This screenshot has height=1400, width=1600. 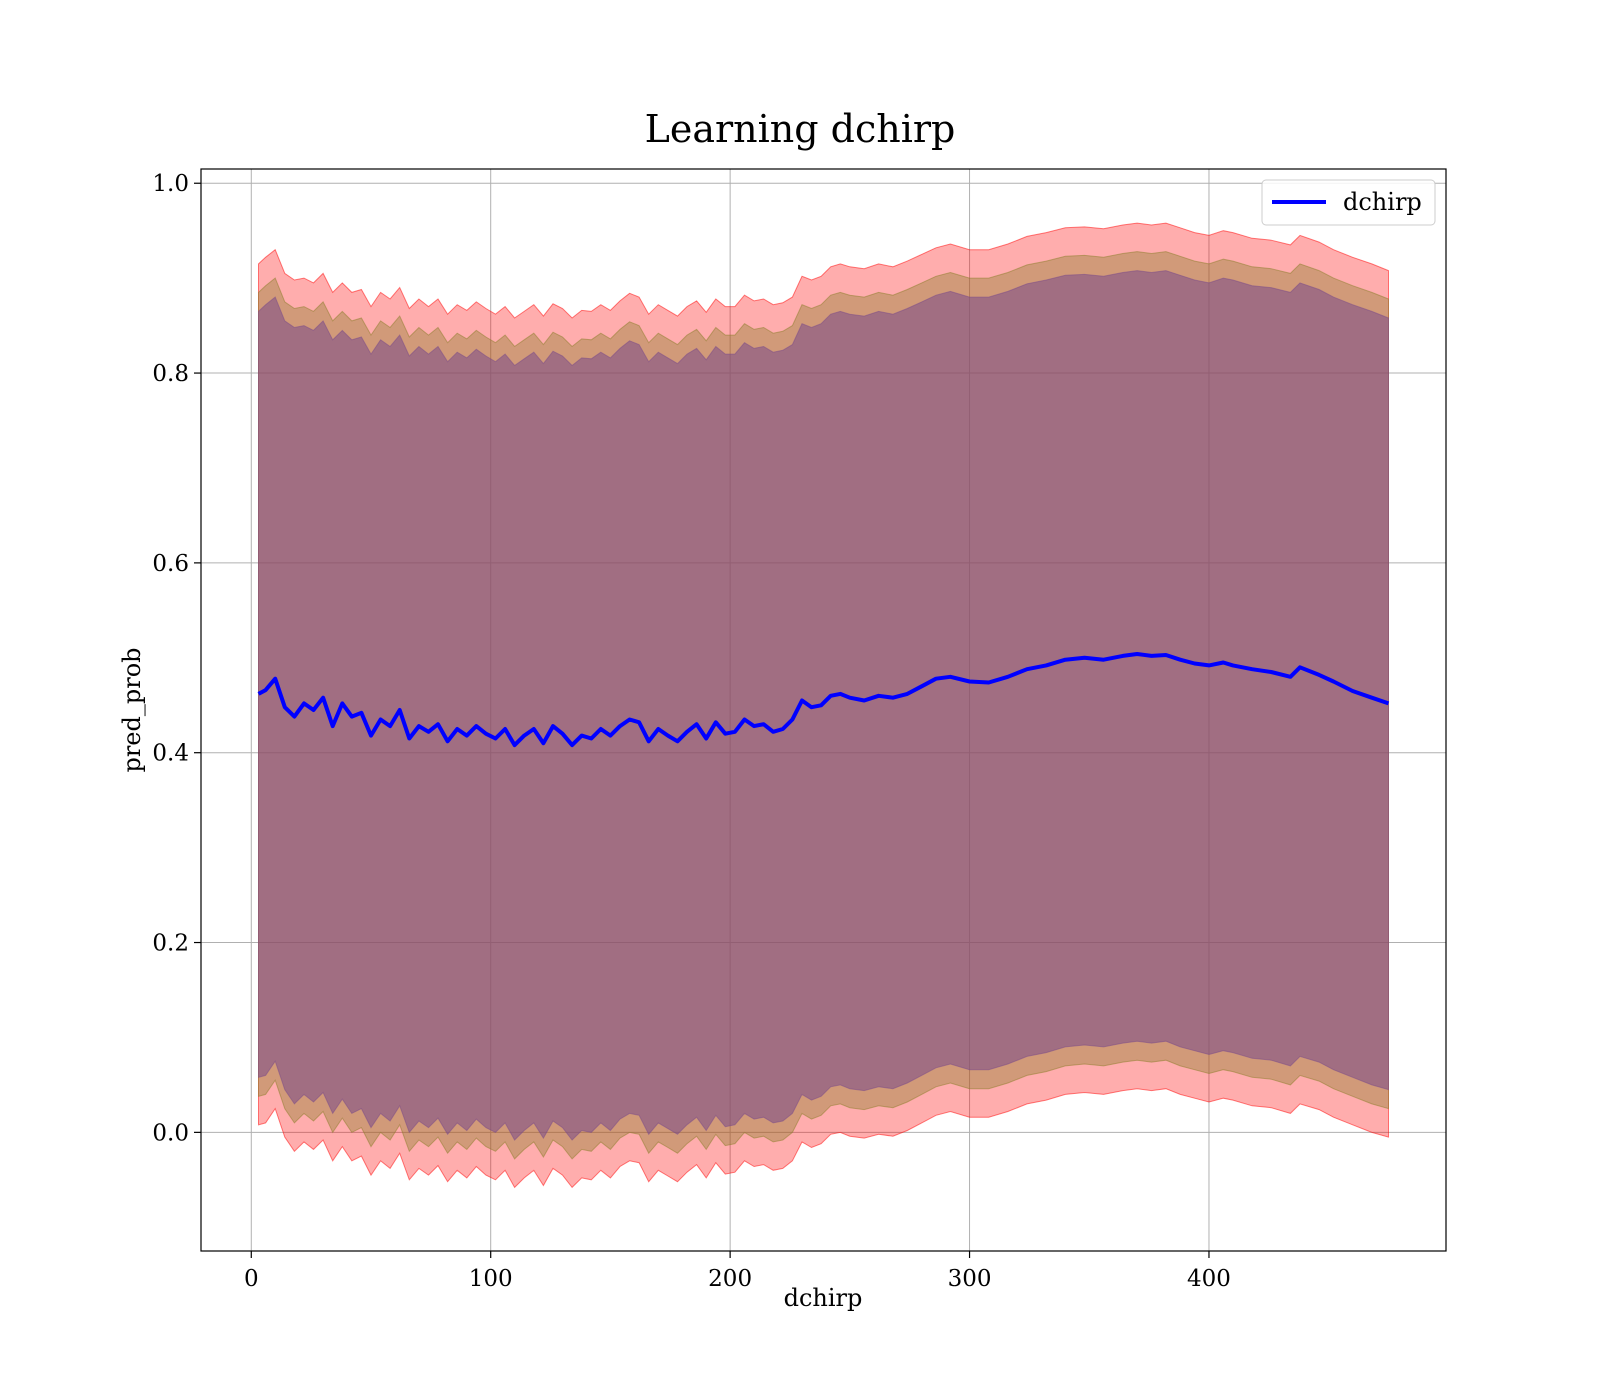 What do you see at coordinates (1209, 1279) in the screenshot?
I see `x-tick-label: 400` at bounding box center [1209, 1279].